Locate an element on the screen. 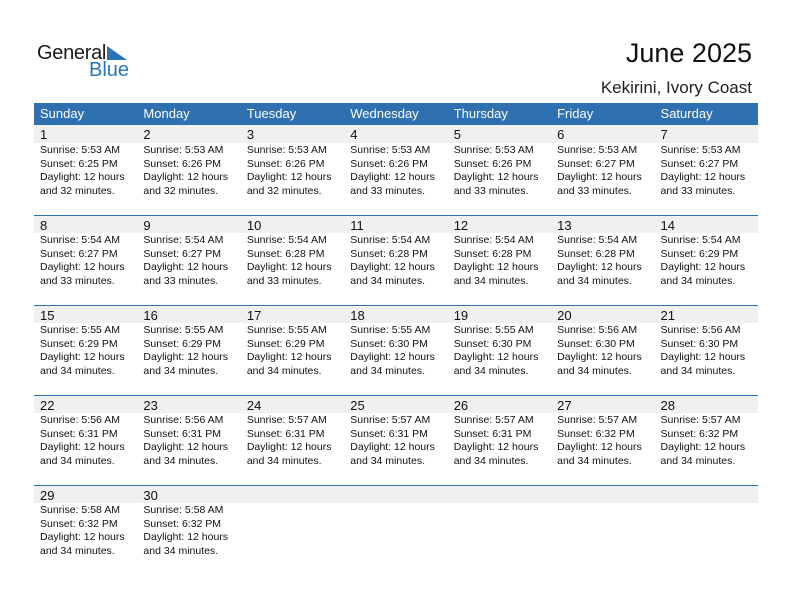  day-number: 15 is located at coordinates (86, 314).